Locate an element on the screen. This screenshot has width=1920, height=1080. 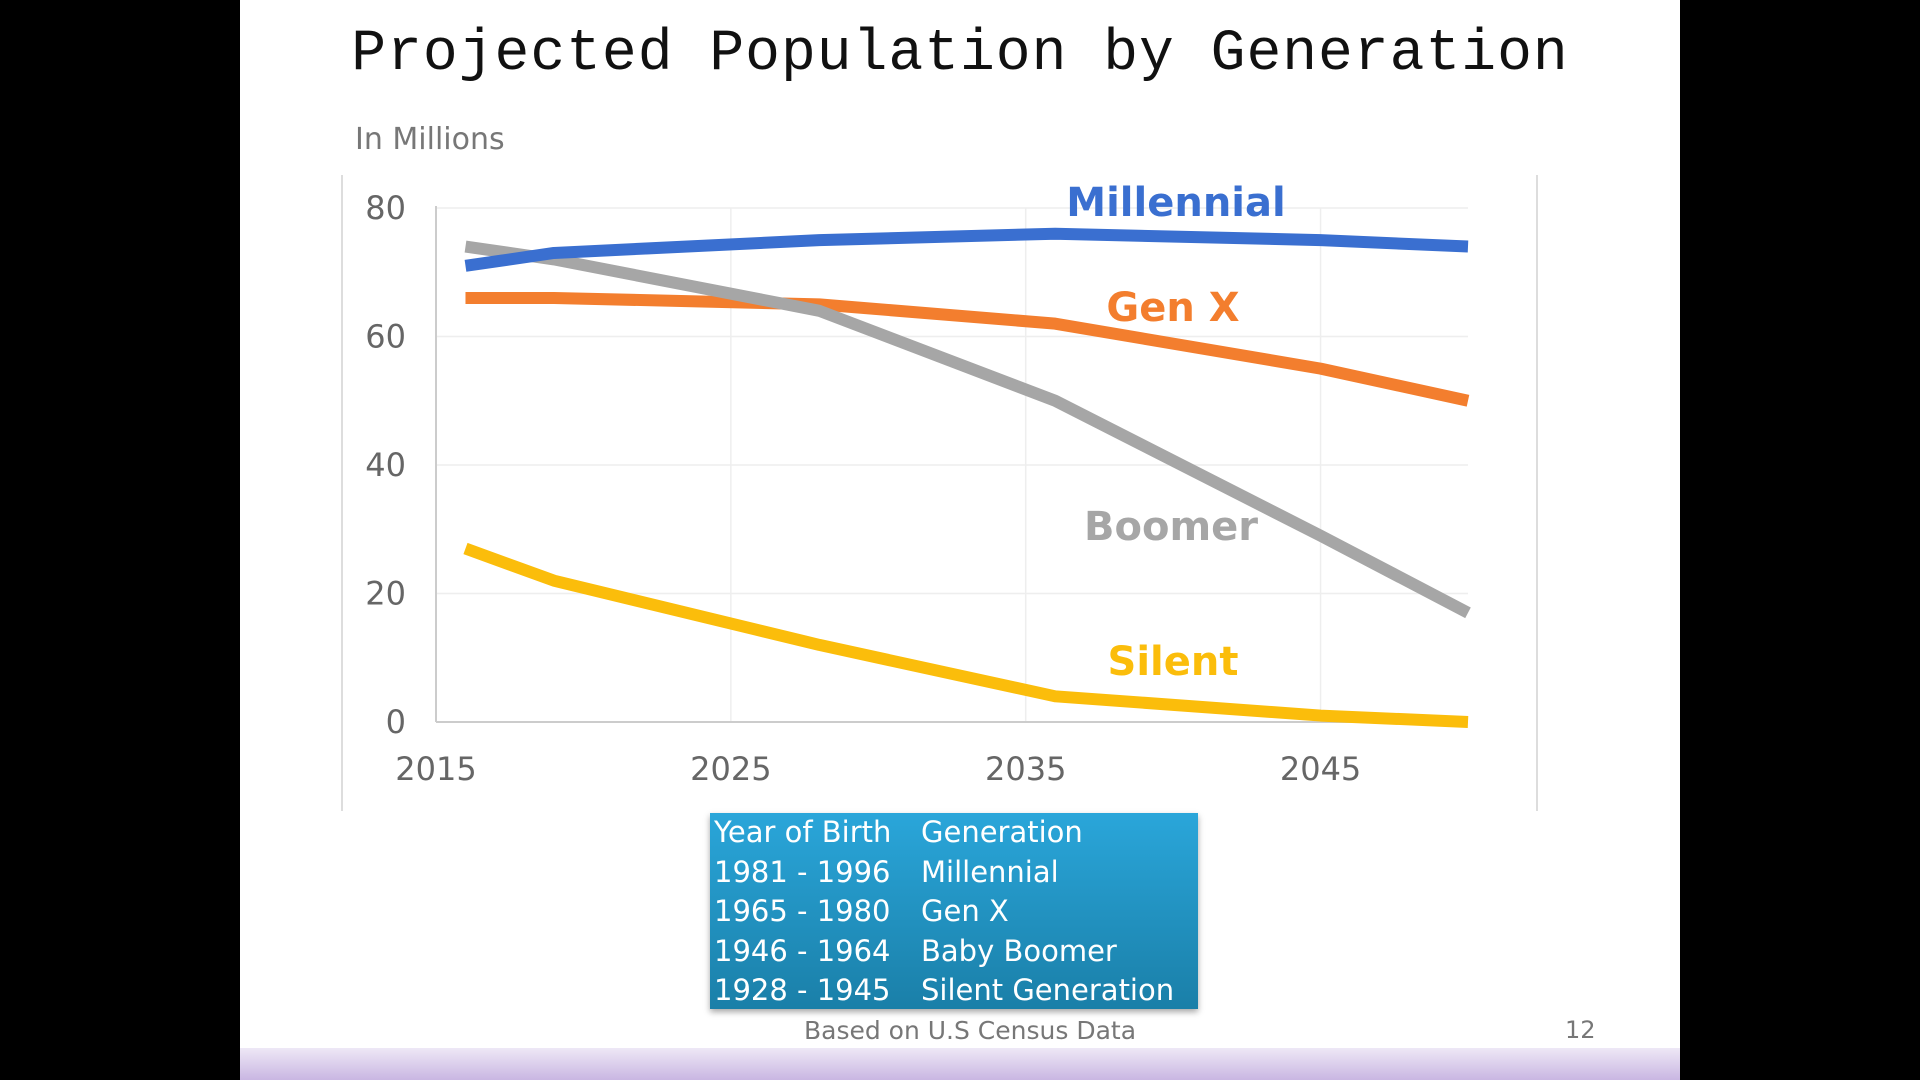
table-row: 1965 - 1980 Gen X is located at coordinates (956, 912).